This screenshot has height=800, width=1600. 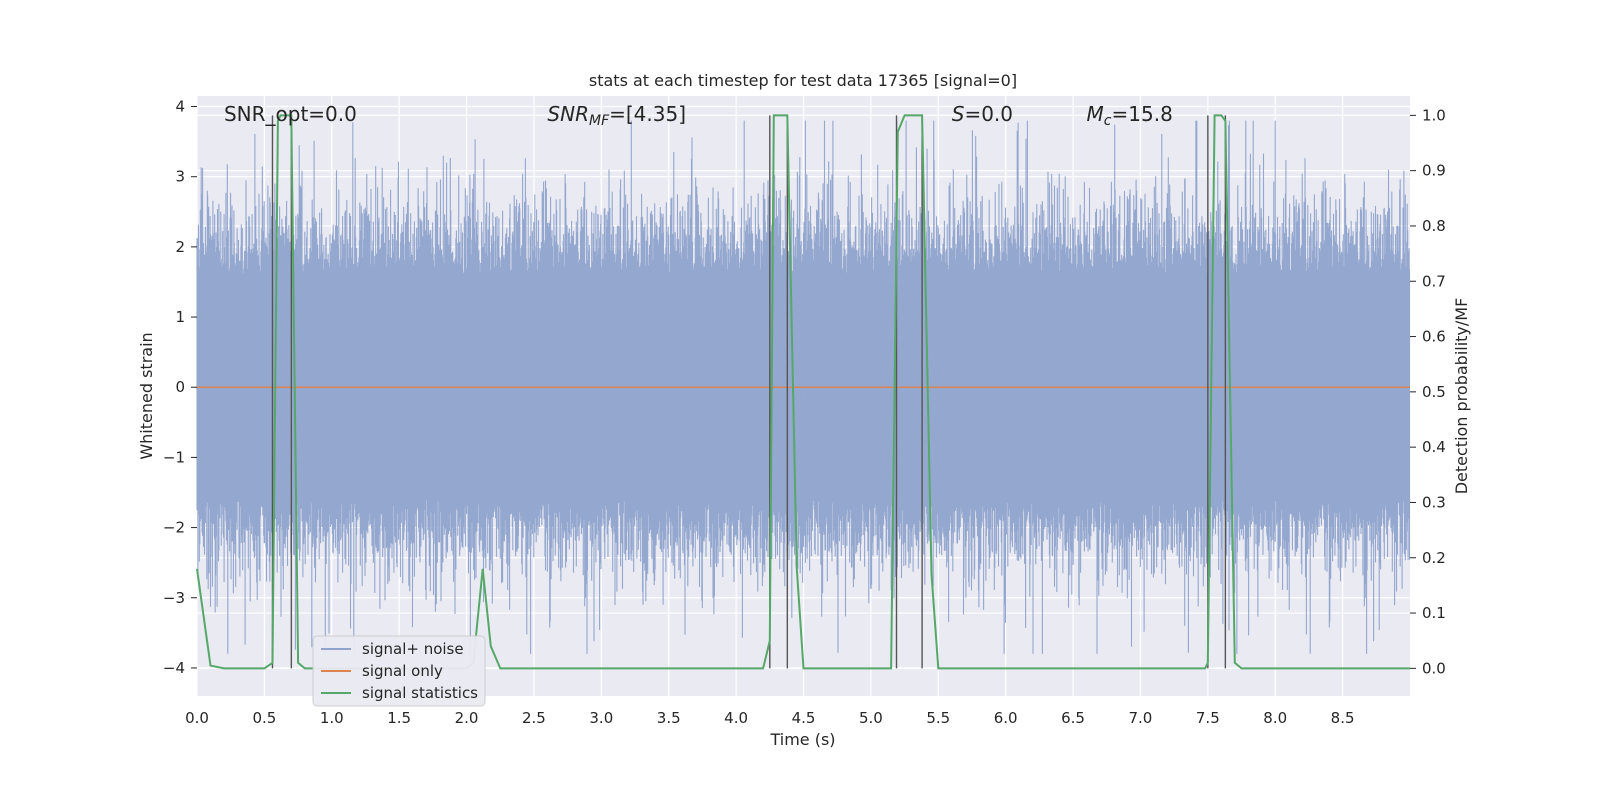 What do you see at coordinates (1434, 115) in the screenshot?
I see `y-tick-label-right: 1.0` at bounding box center [1434, 115].